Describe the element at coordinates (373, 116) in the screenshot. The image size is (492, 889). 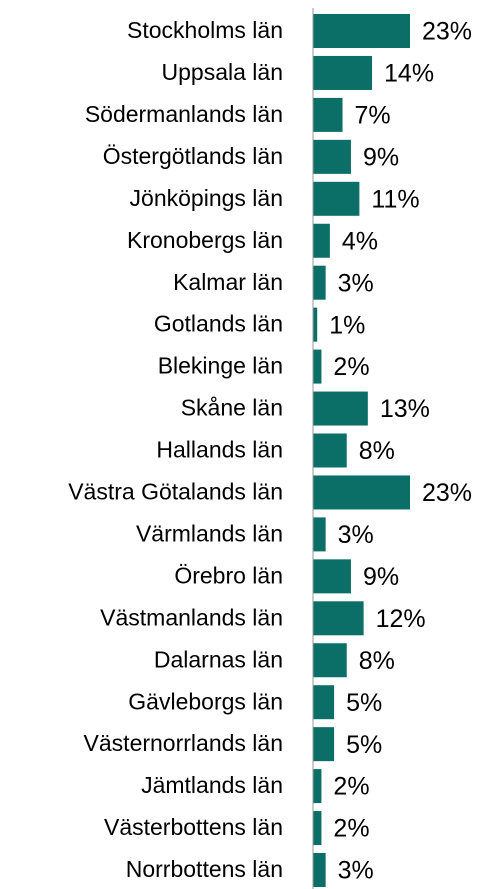
I see `value-label: 7%` at that location.